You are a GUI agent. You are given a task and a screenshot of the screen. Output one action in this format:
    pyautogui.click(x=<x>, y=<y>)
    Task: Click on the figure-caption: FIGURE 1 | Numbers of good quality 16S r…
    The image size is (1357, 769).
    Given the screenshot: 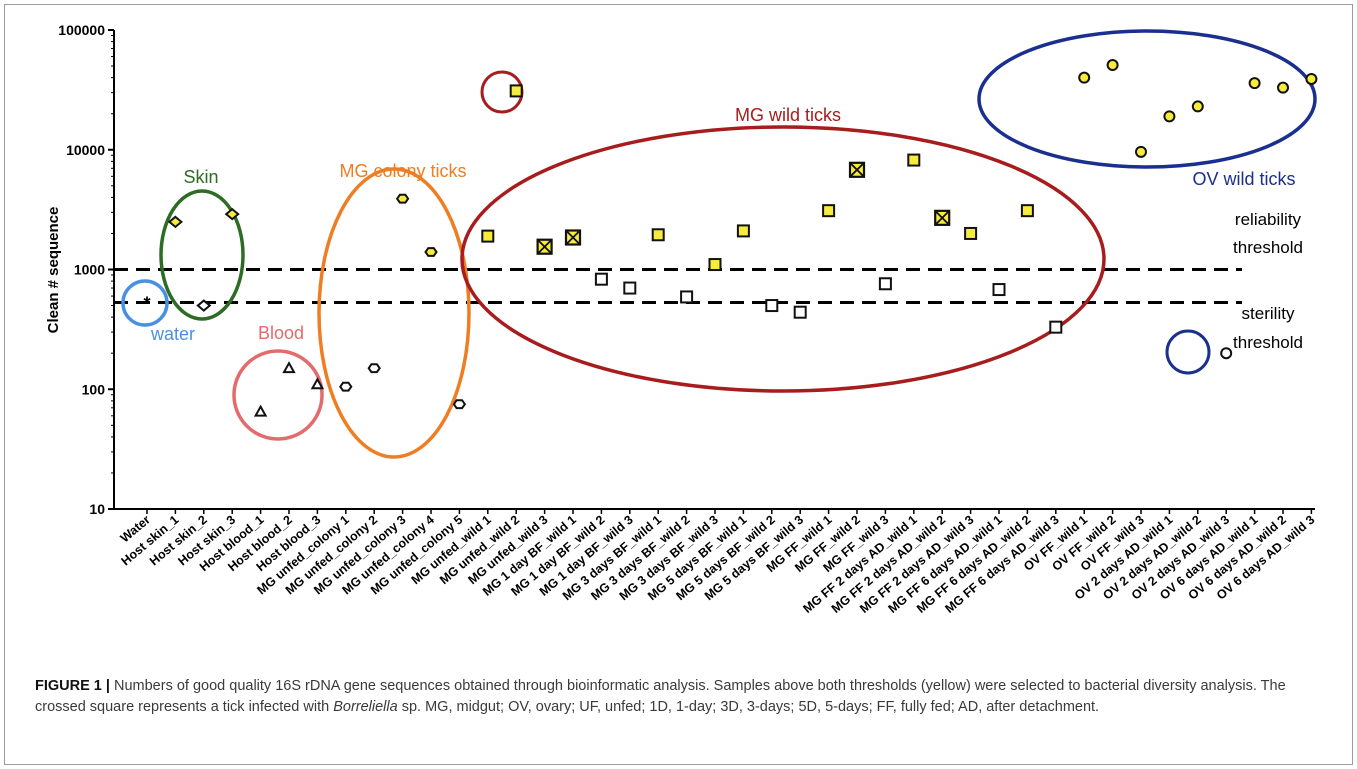 What is the action you would take?
    pyautogui.click(x=685, y=697)
    